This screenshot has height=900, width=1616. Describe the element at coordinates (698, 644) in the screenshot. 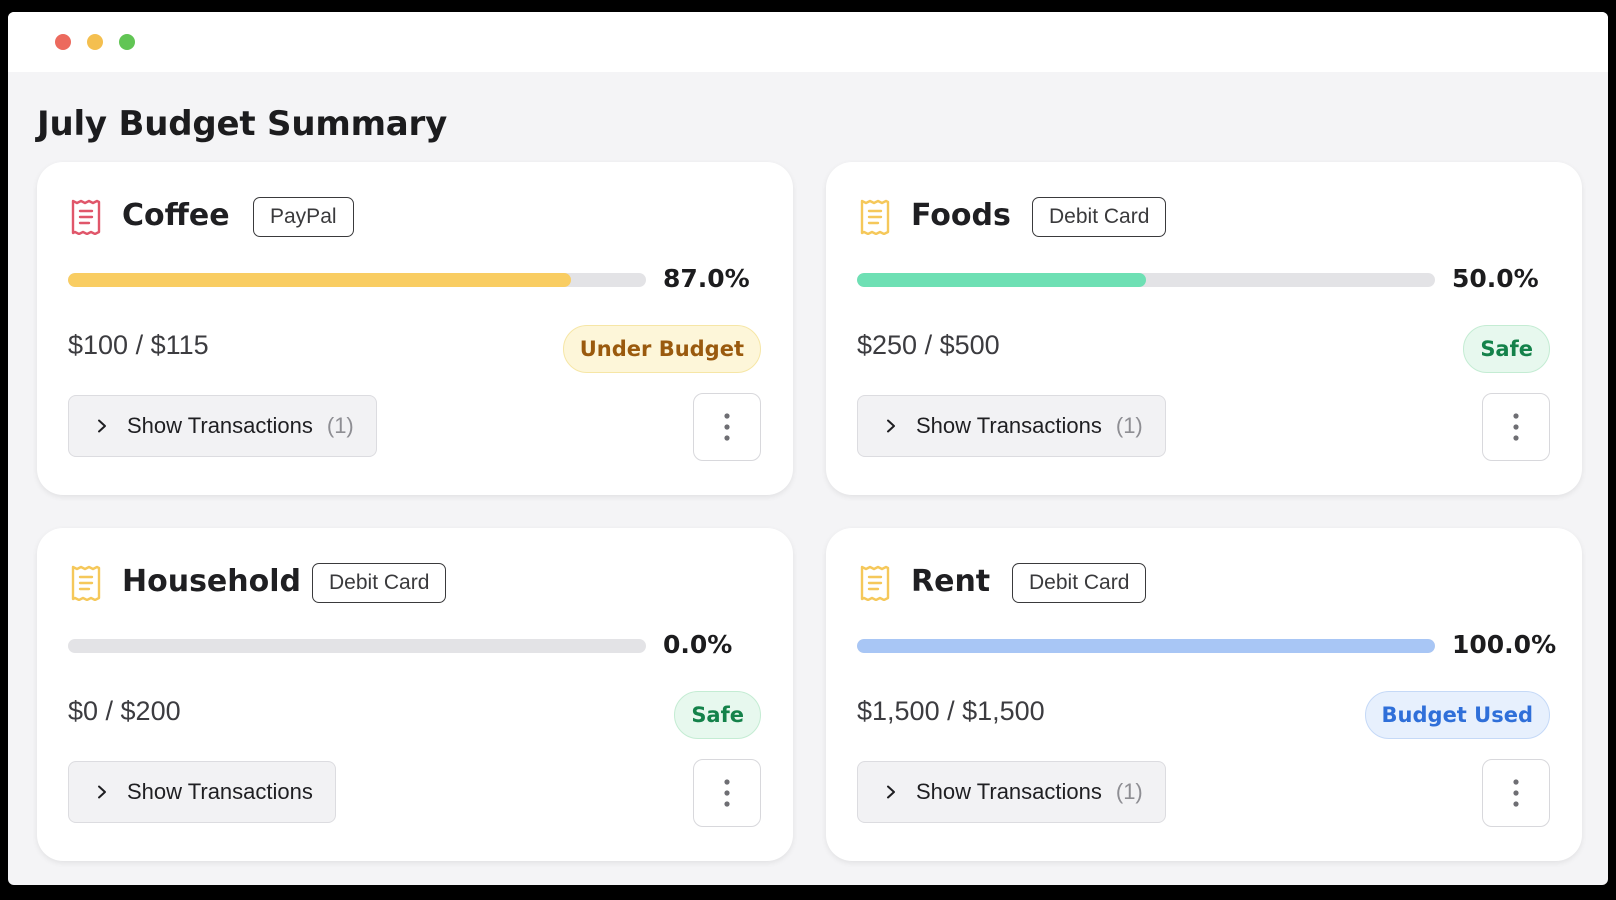

I see `budget-percent: 0.0%` at that location.